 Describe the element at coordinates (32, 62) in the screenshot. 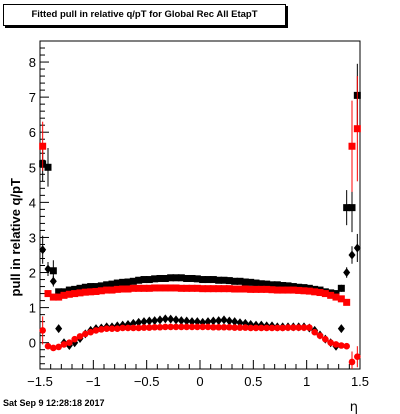

I see `y-tick-label: 8` at that location.